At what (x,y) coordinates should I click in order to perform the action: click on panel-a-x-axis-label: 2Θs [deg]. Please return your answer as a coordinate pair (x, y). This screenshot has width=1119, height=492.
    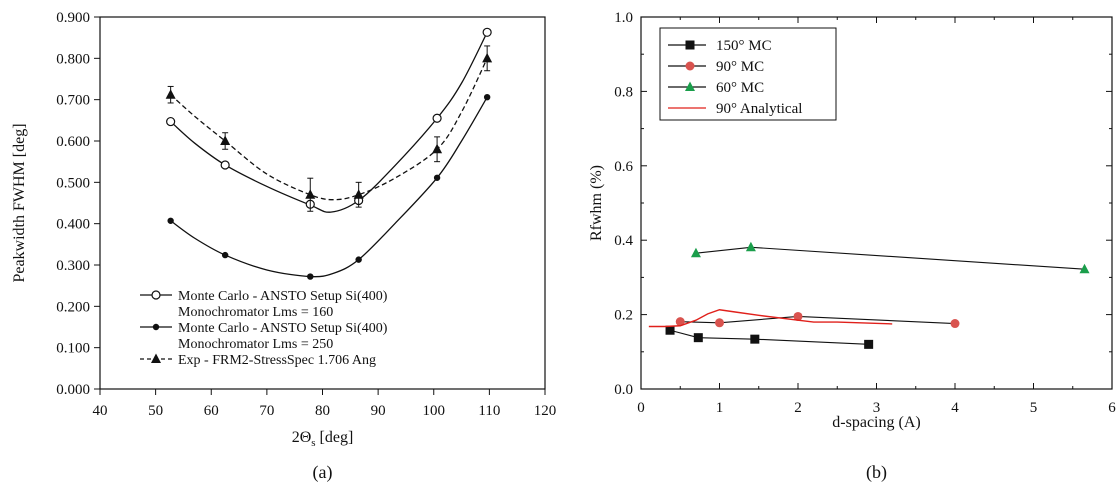
    Looking at the image, I should click on (323, 439).